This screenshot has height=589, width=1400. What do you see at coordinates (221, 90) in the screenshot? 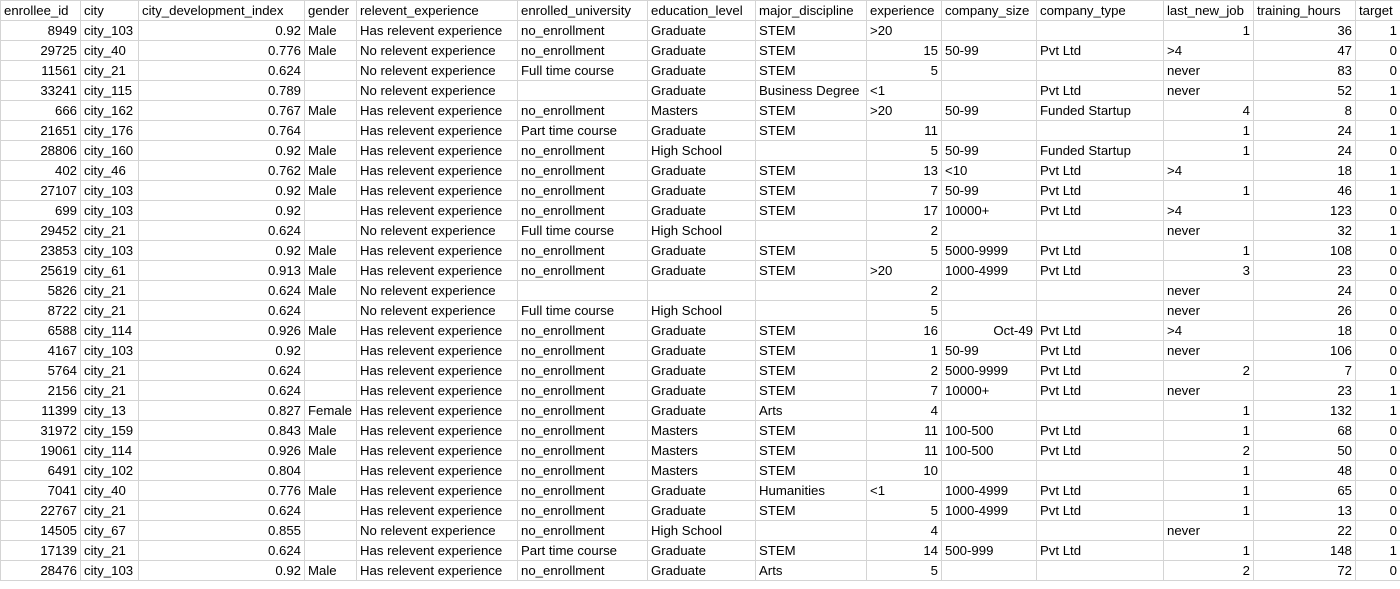
I see `cell-city-development-index: 0.789` at bounding box center [221, 90].